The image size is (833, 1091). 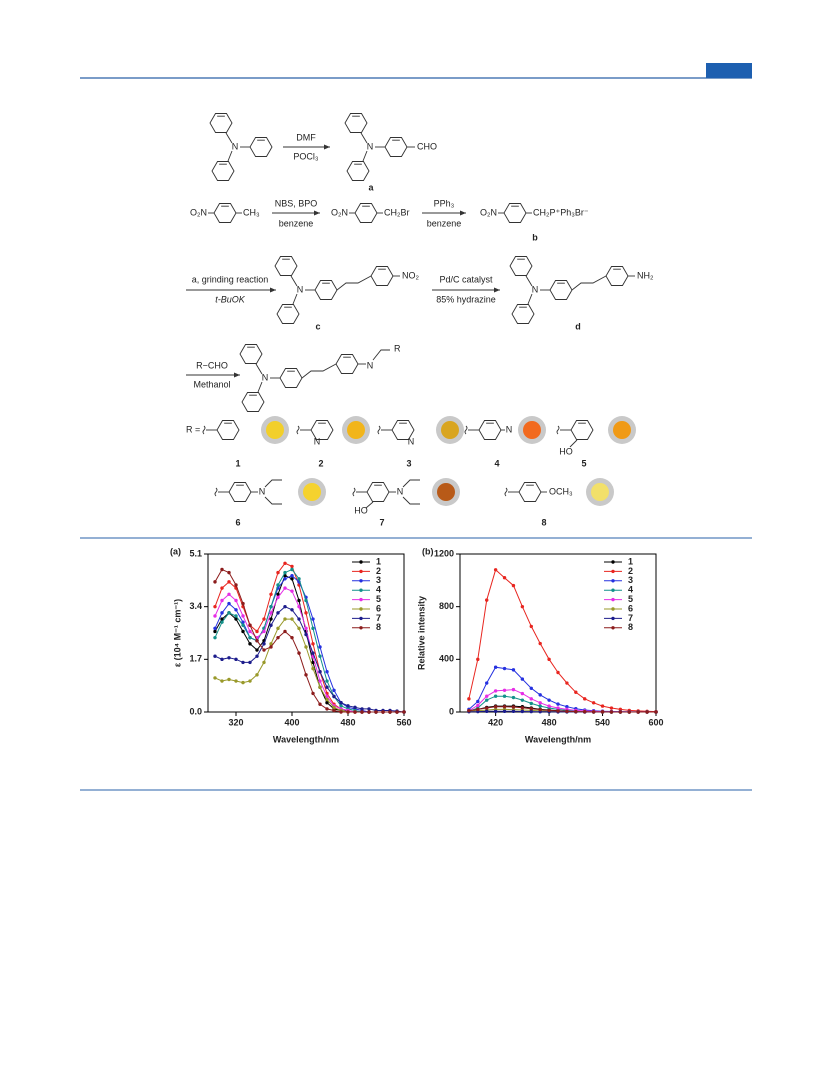 What do you see at coordinates (378, 590) in the screenshot?
I see `legend-label: 4` at bounding box center [378, 590].